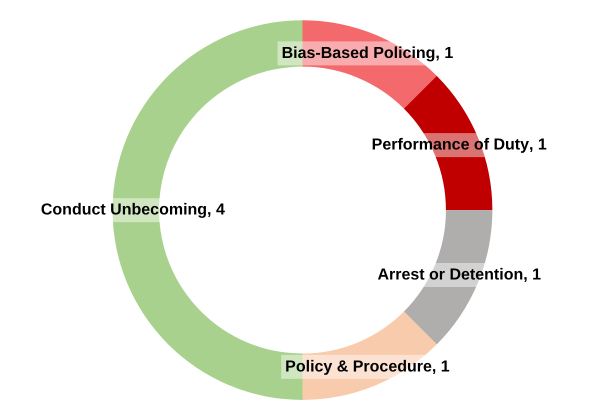  What do you see at coordinates (124, 210) in the screenshot?
I see `slice-label: Conduct Unbecoming` at bounding box center [124, 210].